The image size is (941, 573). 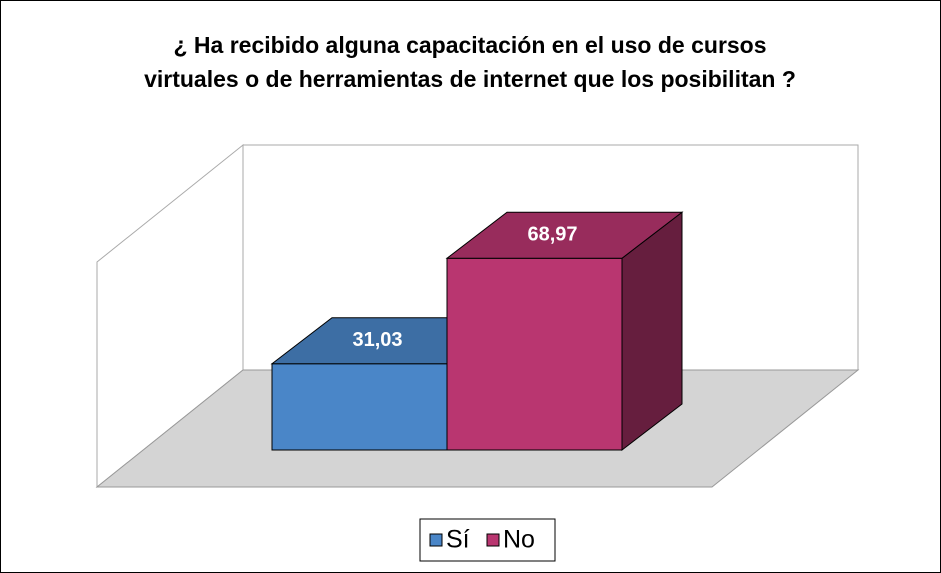 What do you see at coordinates (458, 540) in the screenshot?
I see `legend-label: Sí` at bounding box center [458, 540].